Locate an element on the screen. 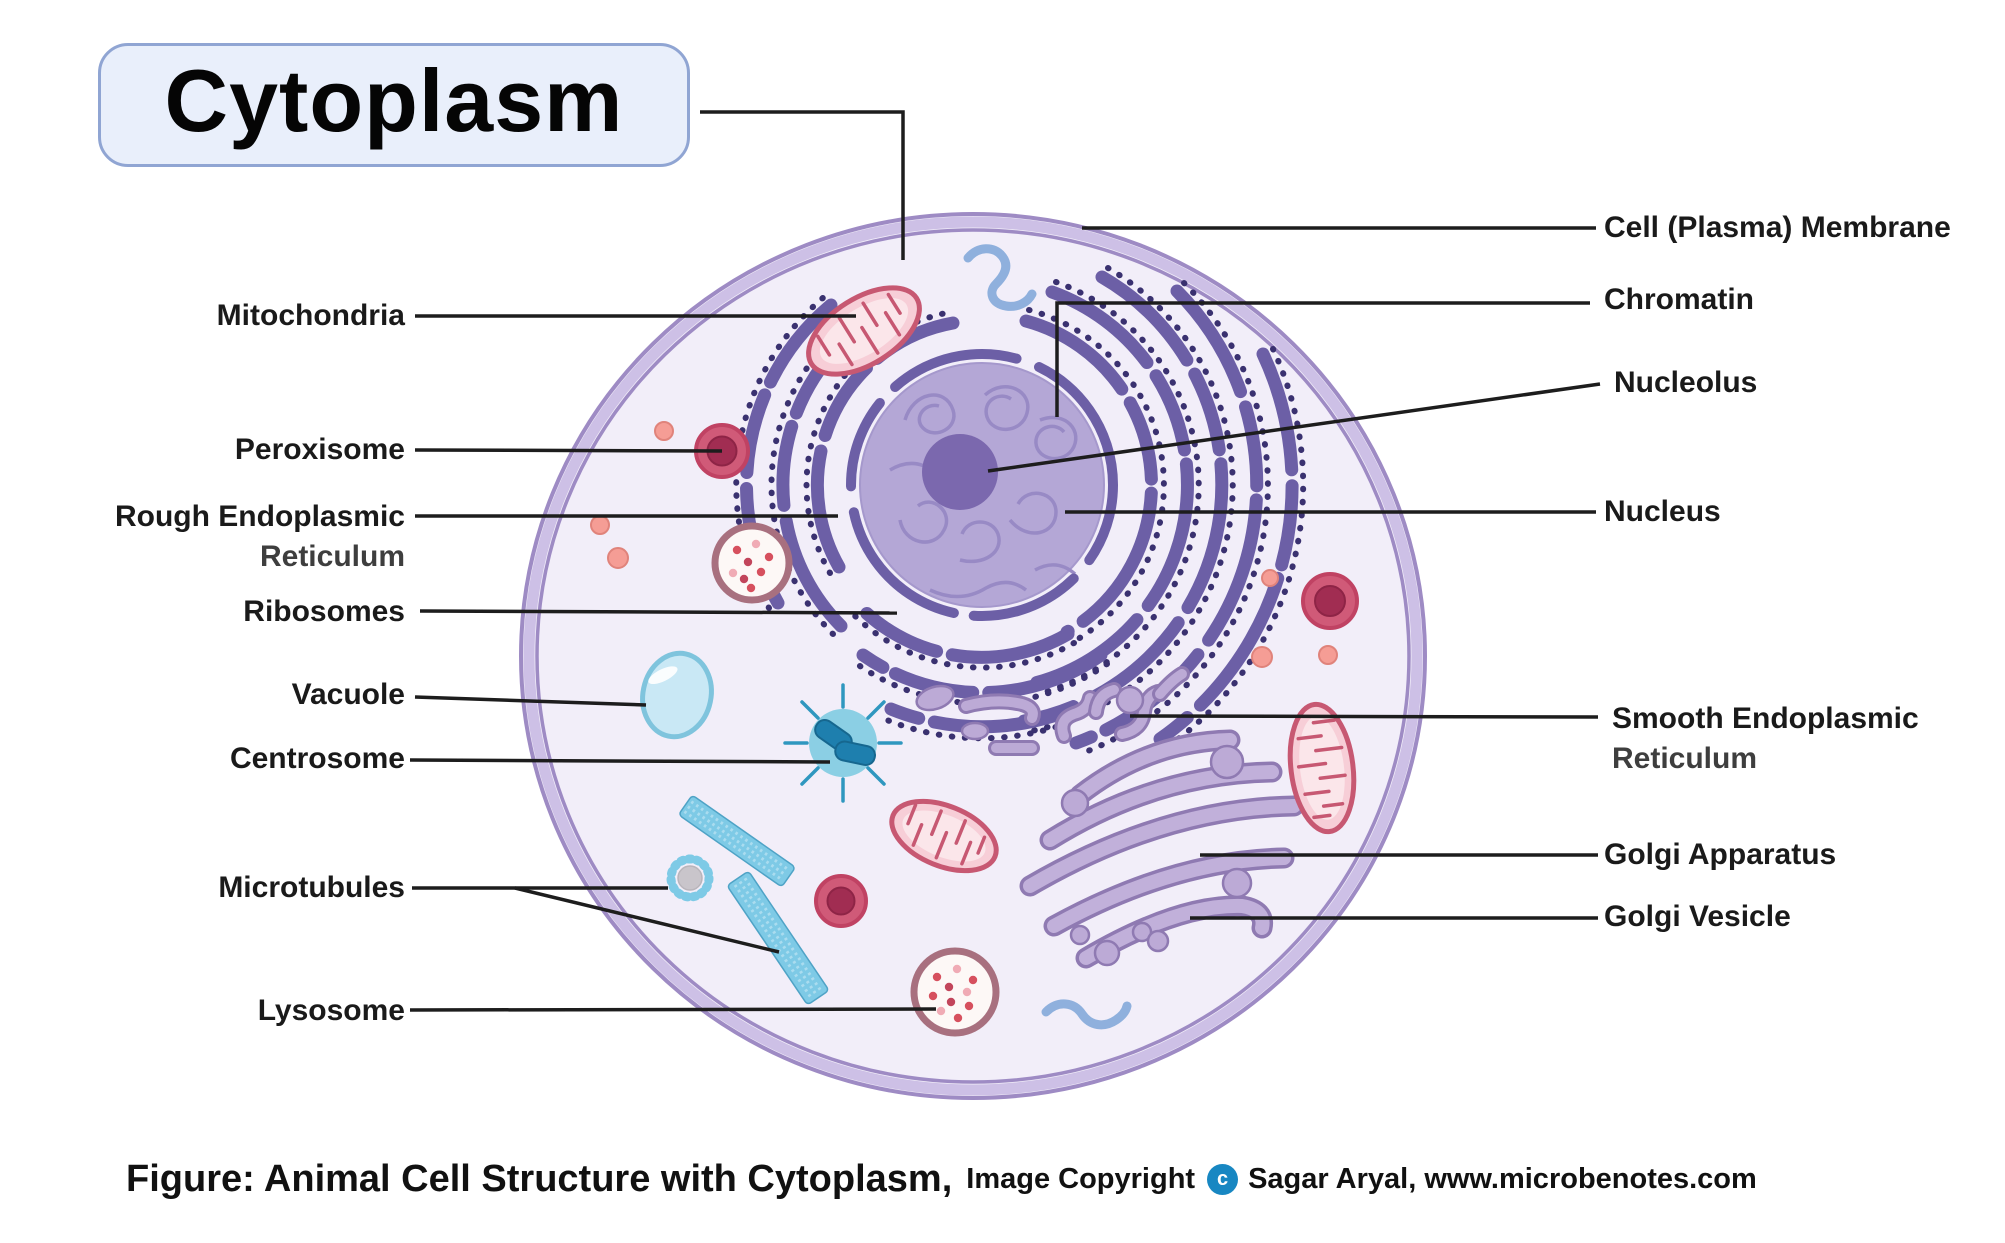 This screenshot has width=2005, height=1243. label-smooth-er: Smooth Endoplasmic Reticulum is located at coordinates (1765, 739).